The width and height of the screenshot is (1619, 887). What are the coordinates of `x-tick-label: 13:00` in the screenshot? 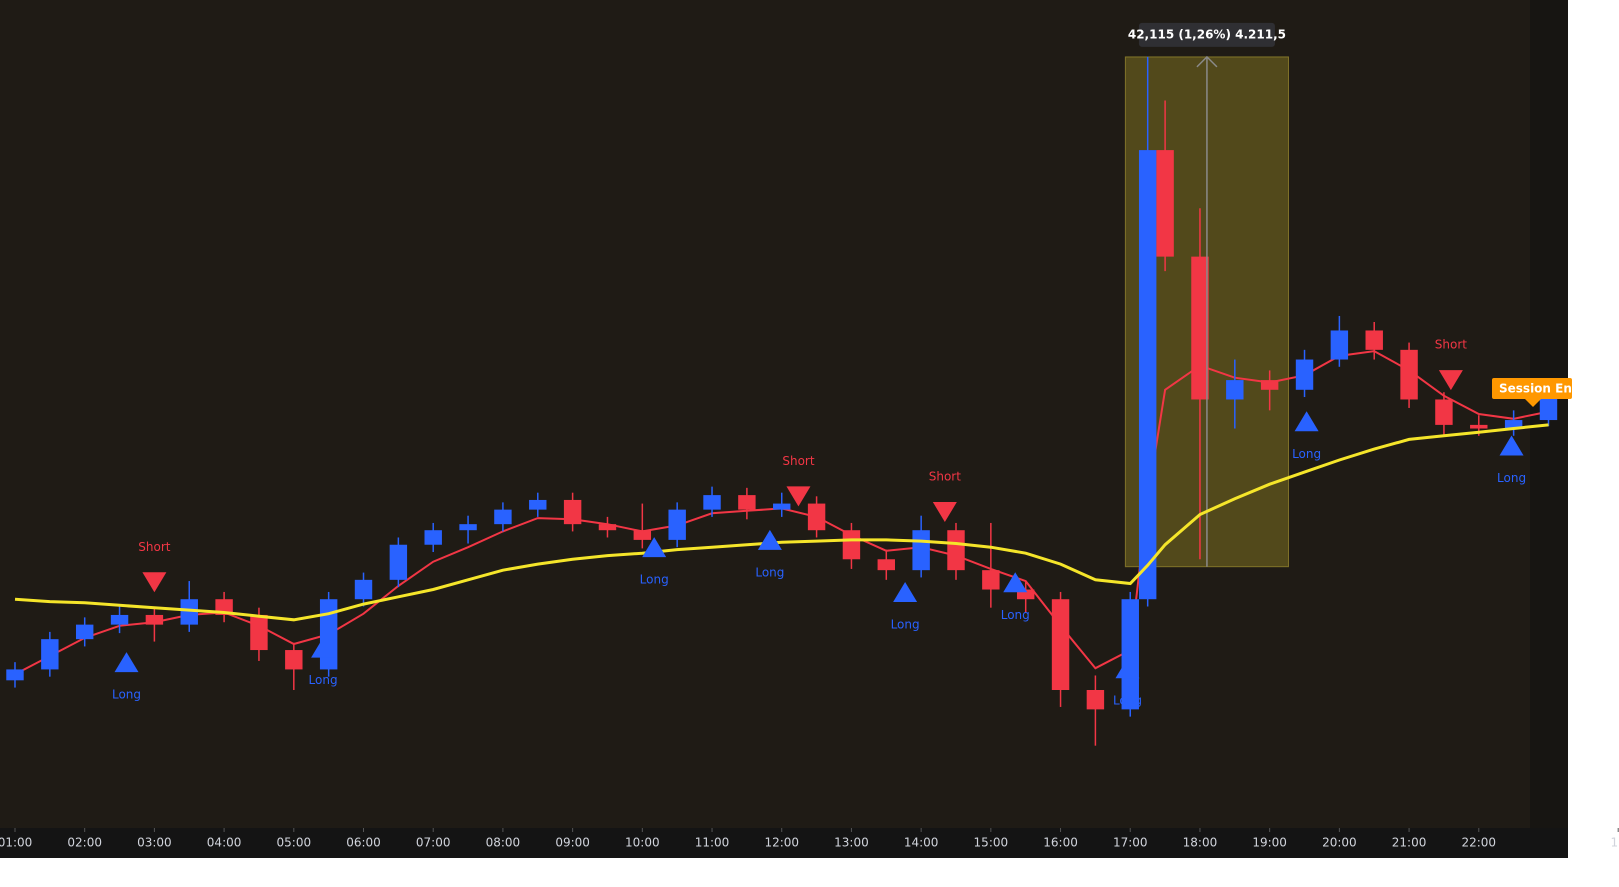 It's located at (851, 843).